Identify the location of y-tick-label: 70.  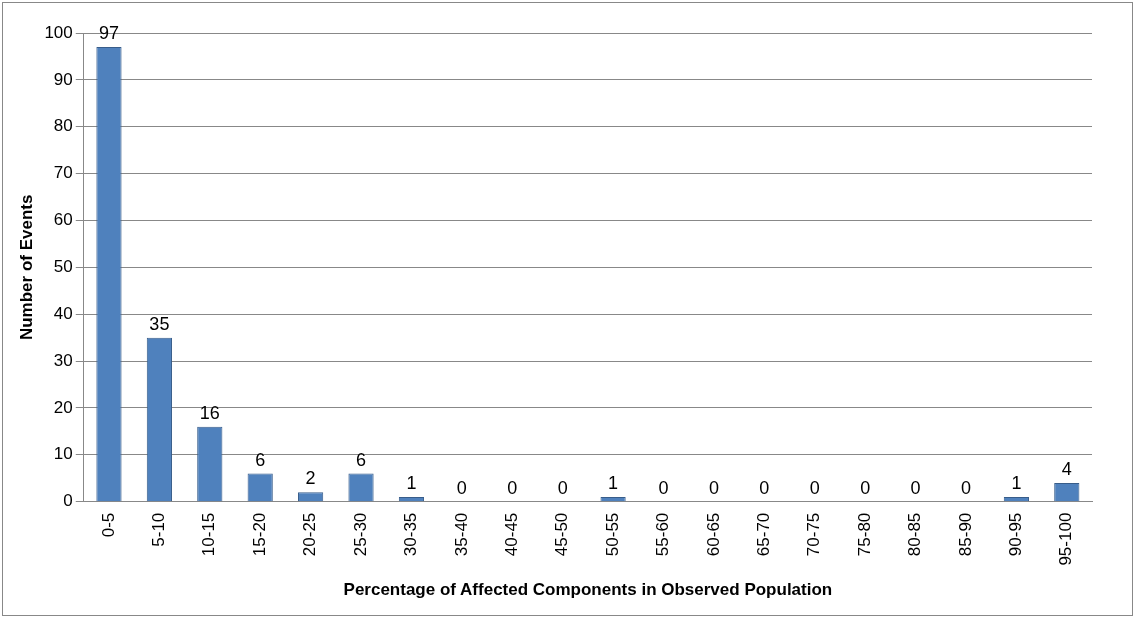
(63, 173).